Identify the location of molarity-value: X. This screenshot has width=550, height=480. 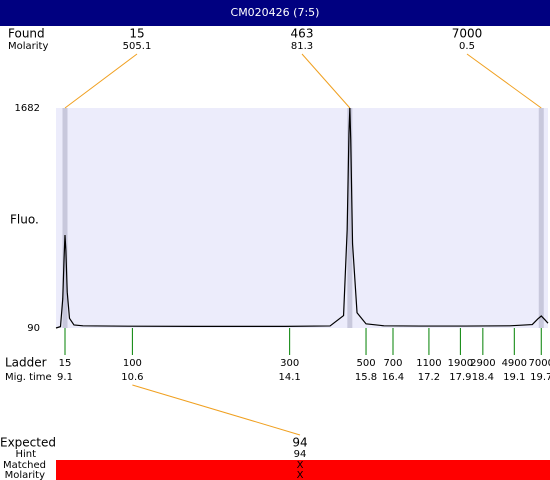
(300, 475).